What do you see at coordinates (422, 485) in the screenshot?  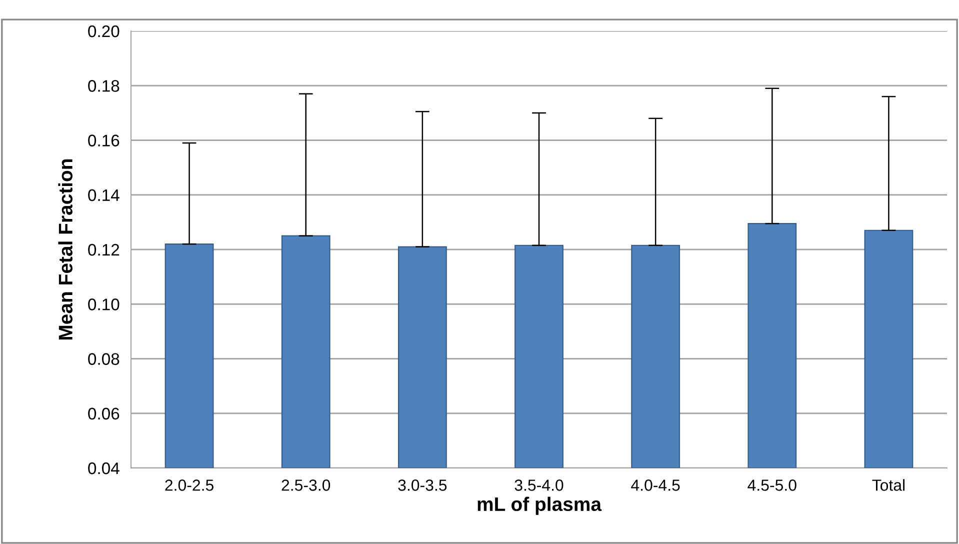 I see `x-tick-label: 3.0-3.5` at bounding box center [422, 485].